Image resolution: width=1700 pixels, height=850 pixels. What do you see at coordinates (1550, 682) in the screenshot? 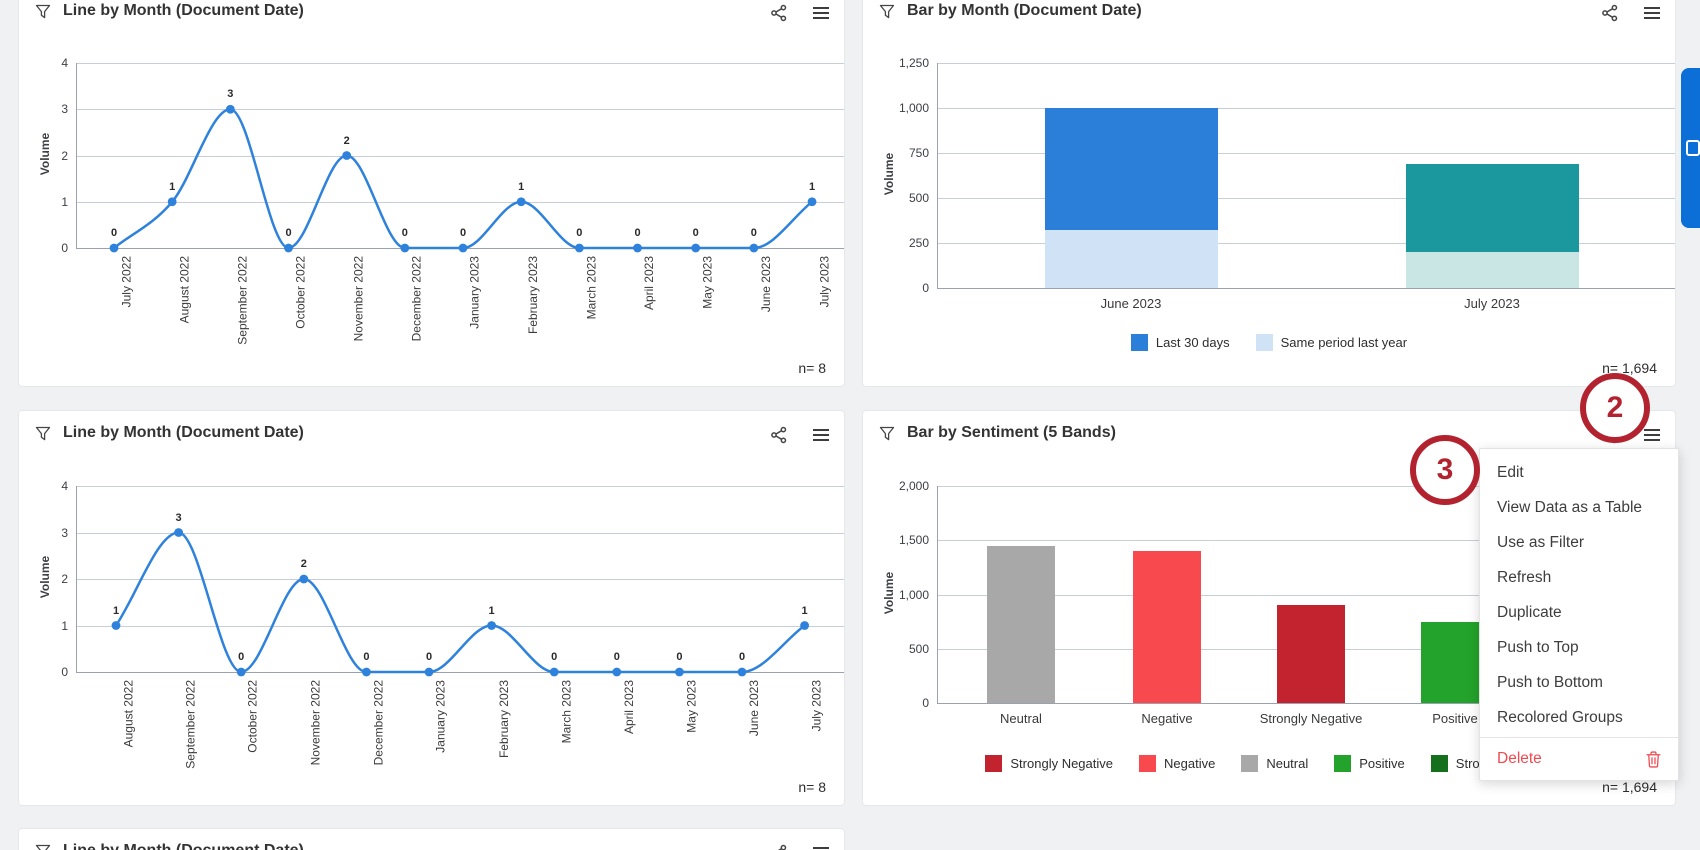
I see `menu-item-push-to-bottom: Push to Bottom` at bounding box center [1550, 682].